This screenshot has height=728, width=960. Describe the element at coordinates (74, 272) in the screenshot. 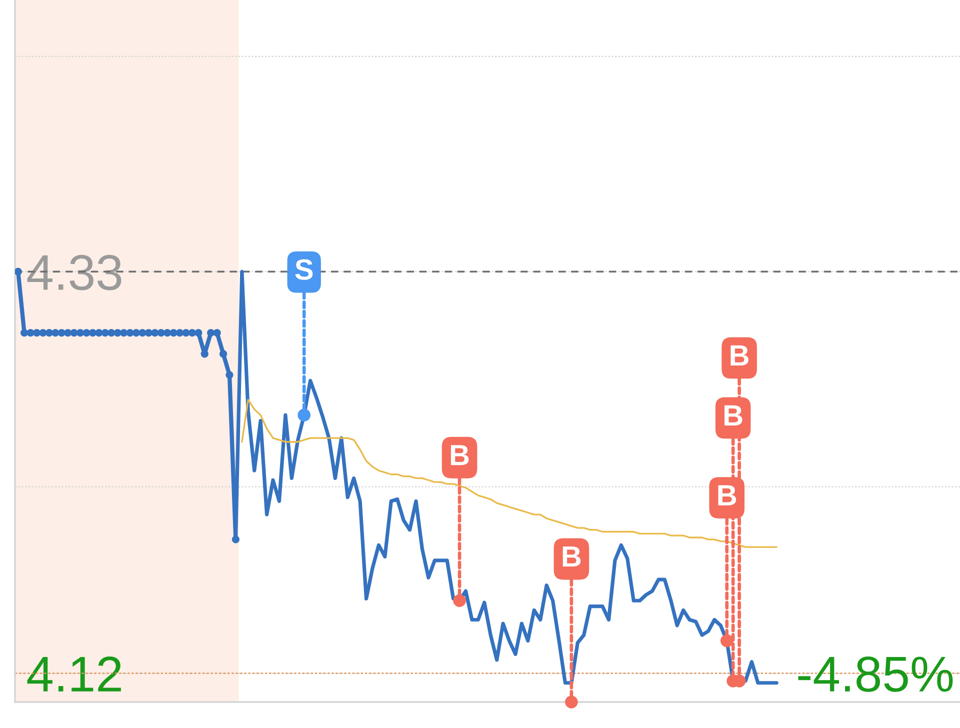

I see `y-tick-label: 4.33` at that location.